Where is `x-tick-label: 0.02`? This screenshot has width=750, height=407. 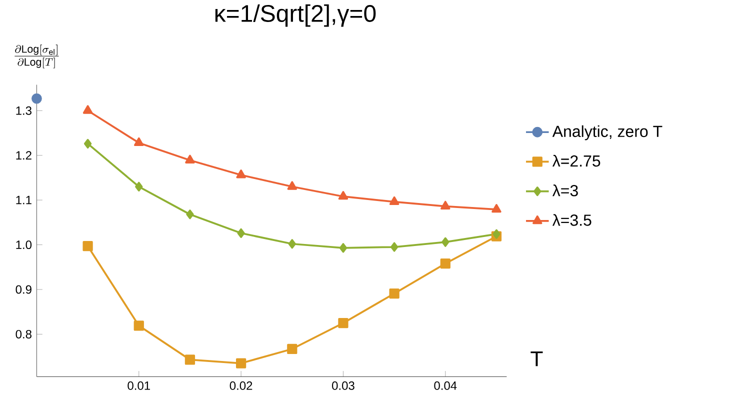
x-tick-label: 0.02 is located at coordinates (241, 385).